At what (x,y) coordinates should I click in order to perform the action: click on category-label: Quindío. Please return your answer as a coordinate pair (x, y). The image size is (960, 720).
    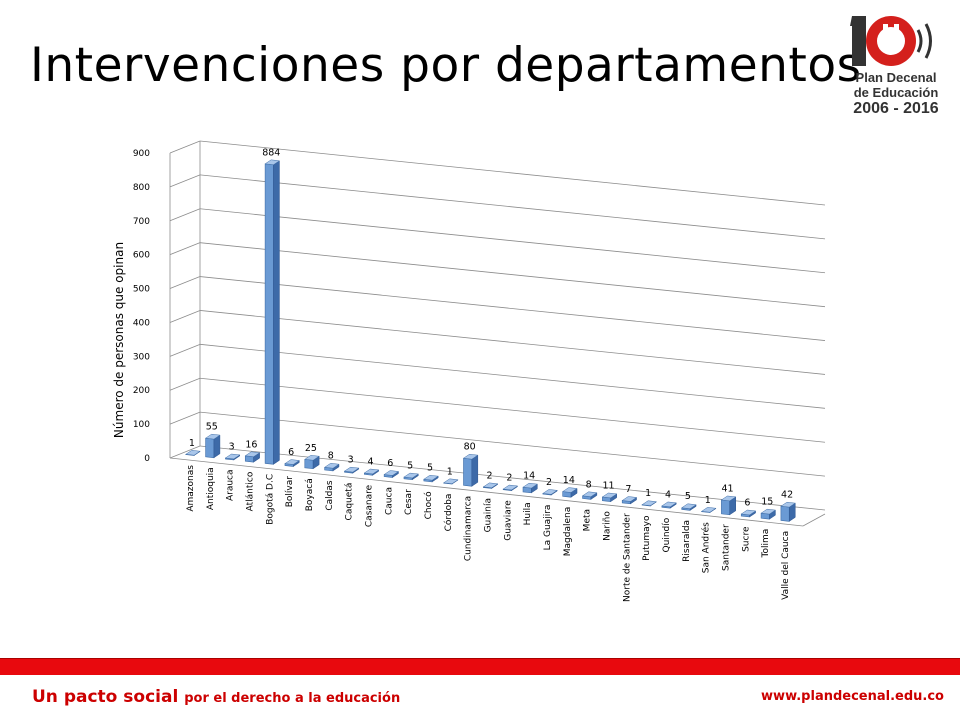
    Looking at the image, I should click on (667, 534).